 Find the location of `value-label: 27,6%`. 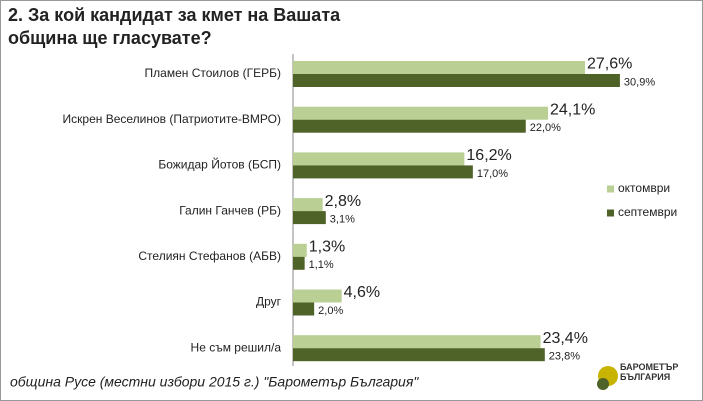

value-label: 27,6% is located at coordinates (609, 64).